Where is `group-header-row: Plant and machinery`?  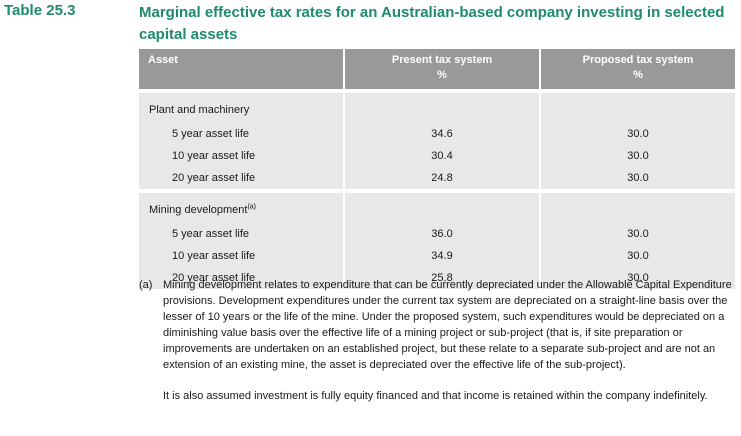
group-header-row: Plant and machinery is located at coordinates (437, 108).